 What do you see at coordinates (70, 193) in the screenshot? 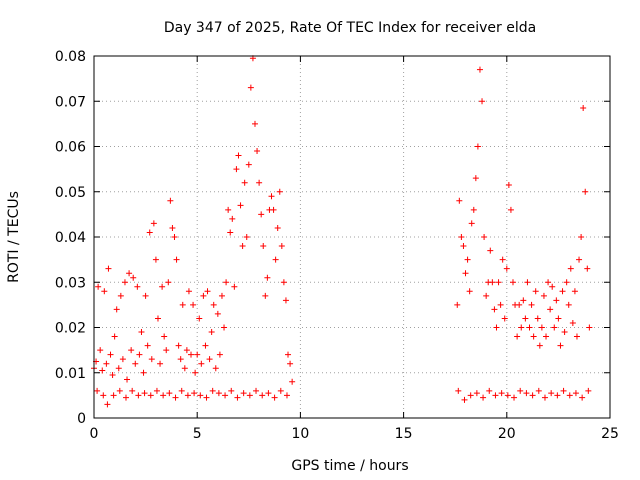
I see `y-tick-label: 0.05` at bounding box center [70, 193].